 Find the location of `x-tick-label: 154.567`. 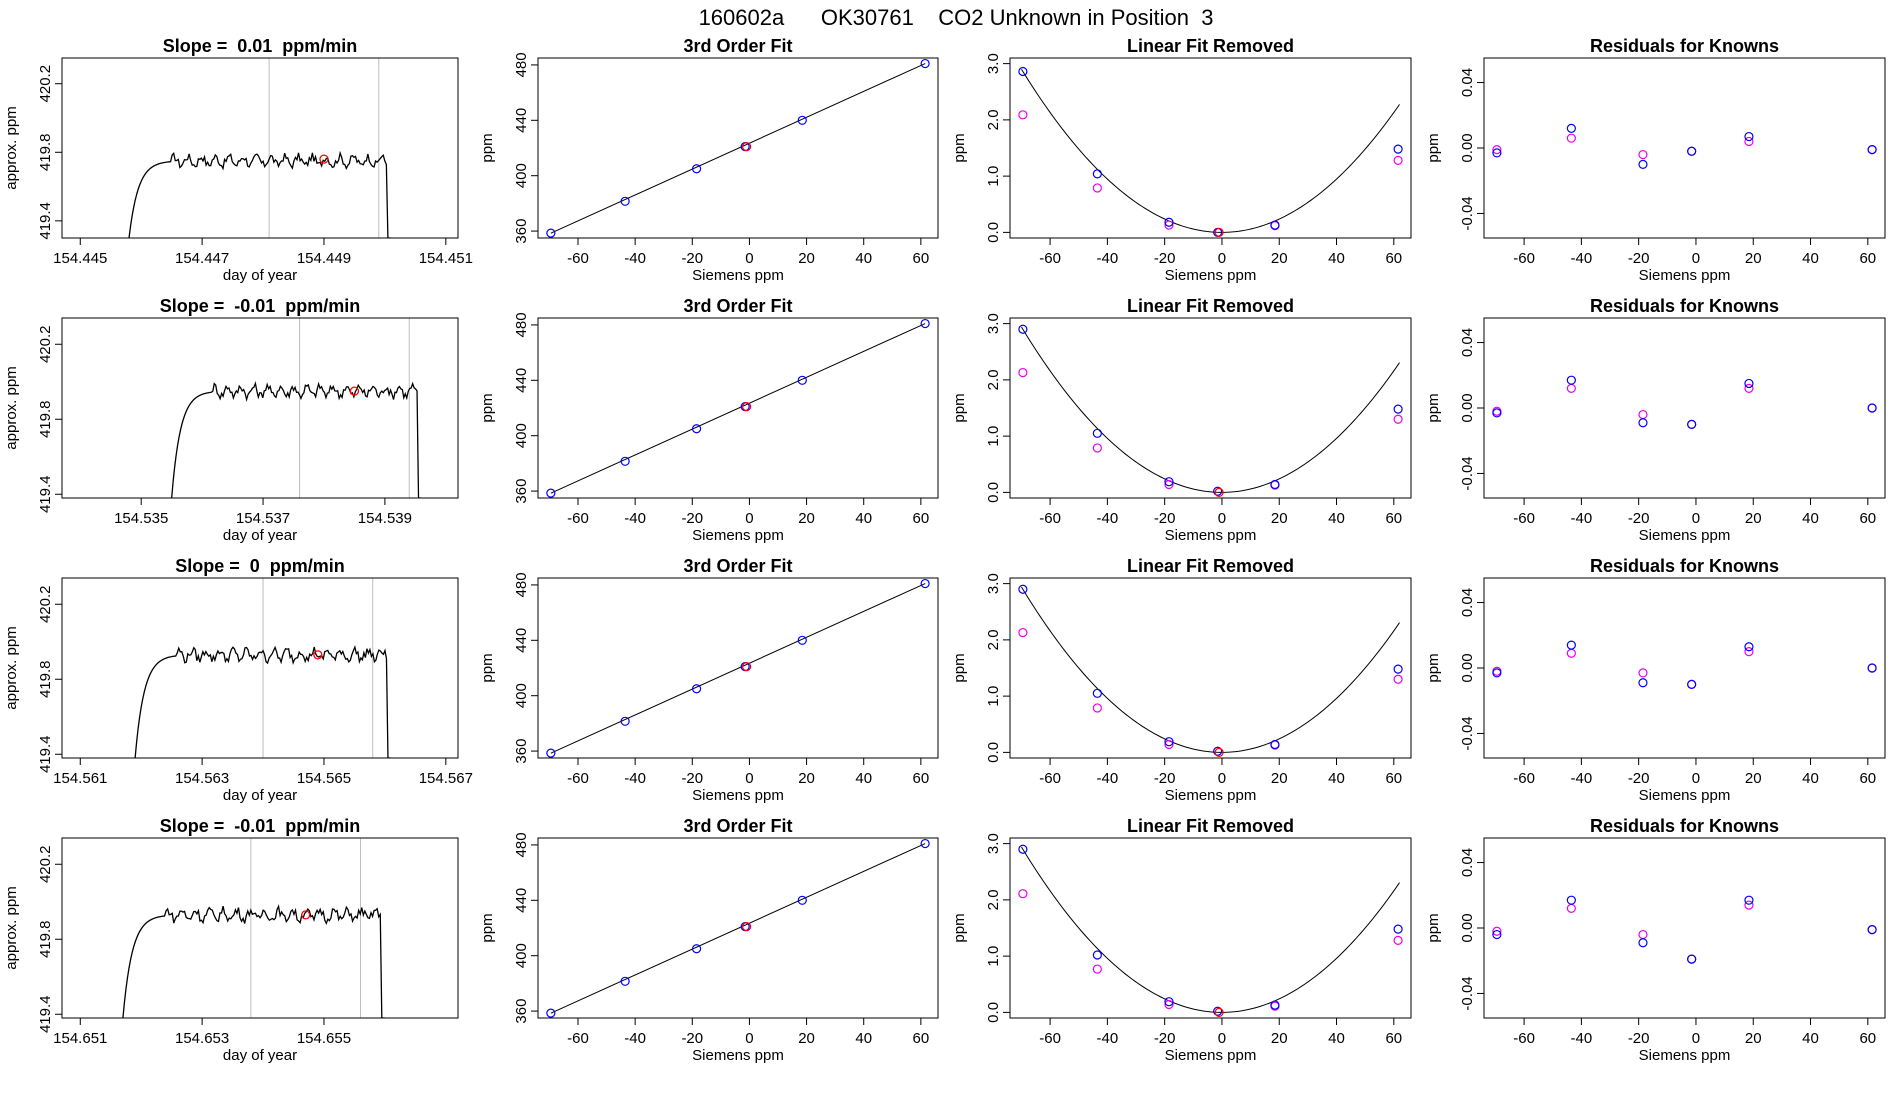

x-tick-label: 154.567 is located at coordinates (446, 778).